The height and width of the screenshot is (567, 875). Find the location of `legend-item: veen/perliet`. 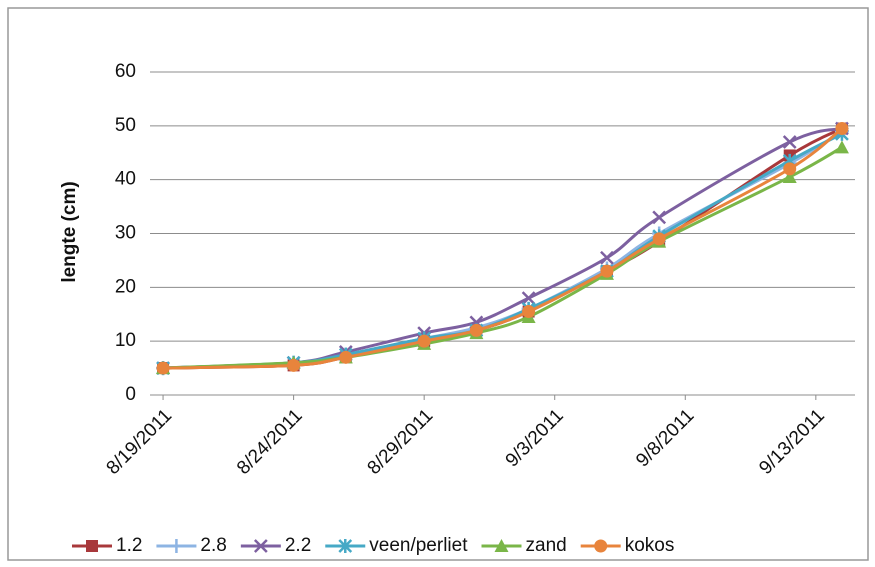

legend-item: veen/perliet is located at coordinates (396, 545).